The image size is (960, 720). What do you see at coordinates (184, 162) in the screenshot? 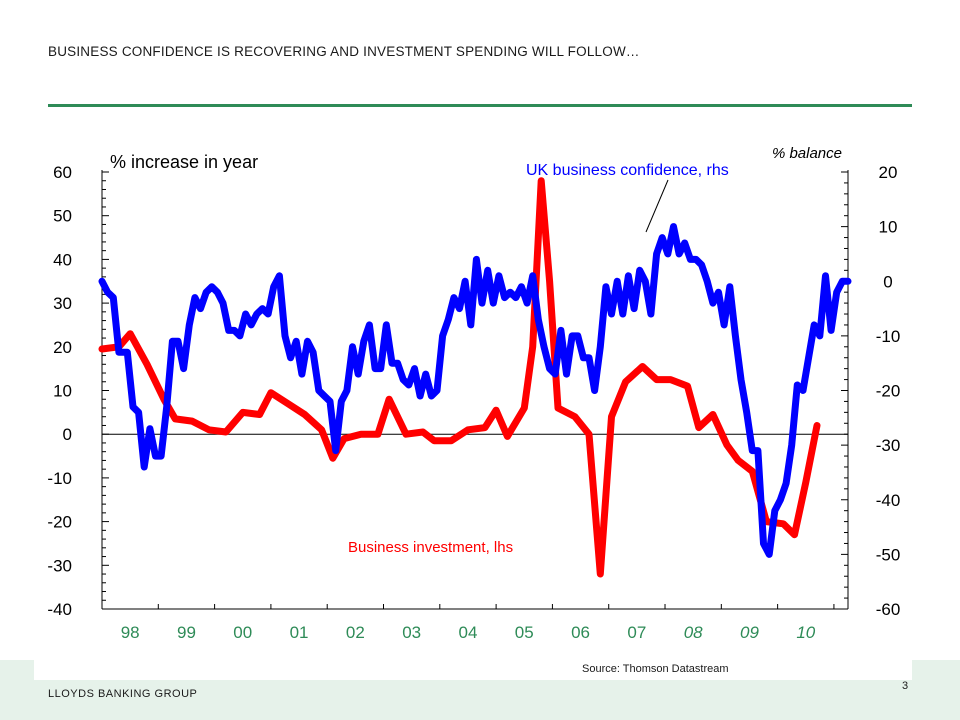
I see `left-axis-label: % increase in year` at bounding box center [184, 162].